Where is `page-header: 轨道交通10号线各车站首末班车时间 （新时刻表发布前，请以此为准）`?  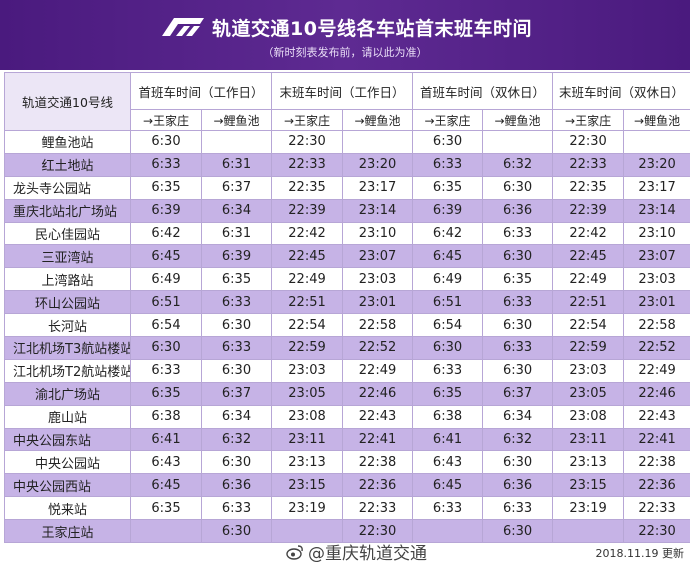
page-header: 轨道交通10号线各车站首末班车时间 （新时刻表发布前，请以此为准） is located at coordinates (345, 35).